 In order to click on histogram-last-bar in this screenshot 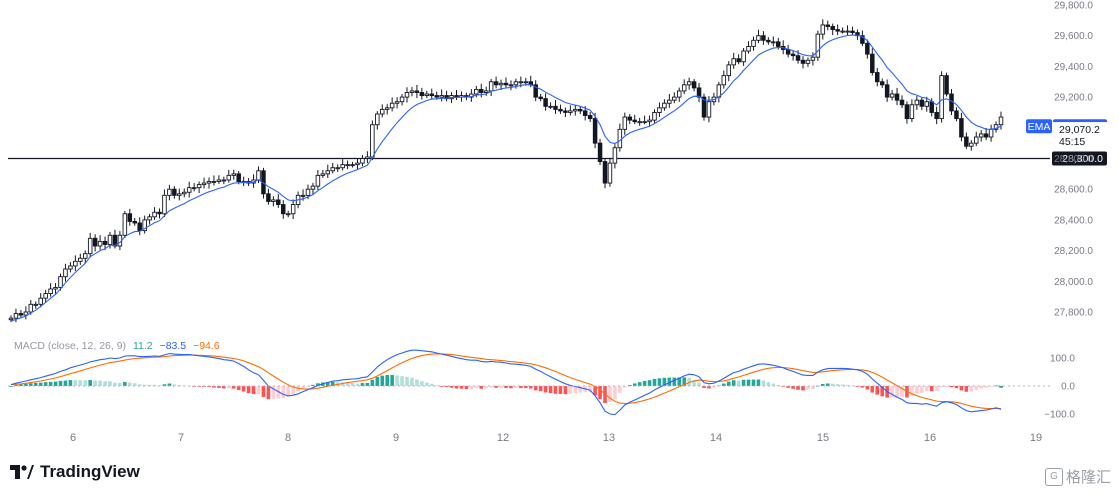, I will do `click(1001, 386)`.